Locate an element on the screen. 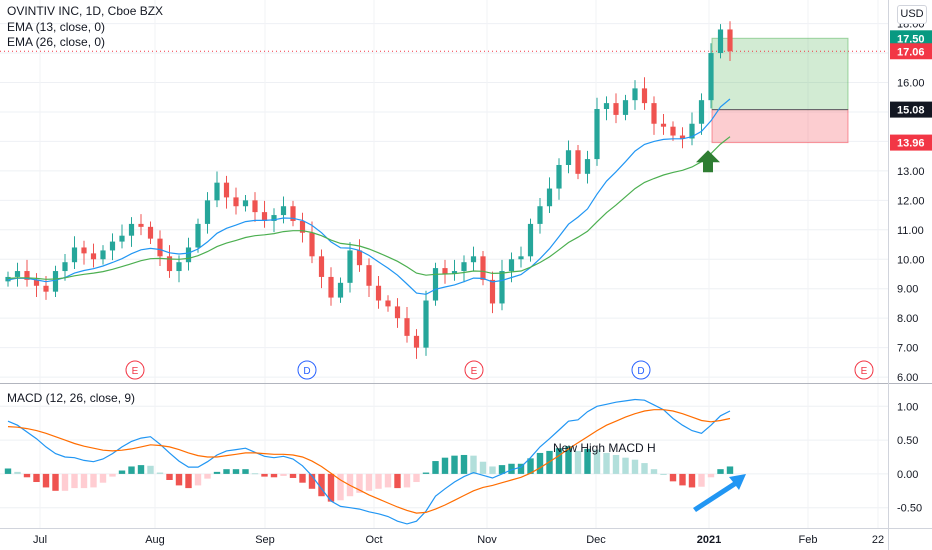 Image resolution: width=932 pixels, height=550 pixels. price-tick-label: 10.00 is located at coordinates (911, 260).